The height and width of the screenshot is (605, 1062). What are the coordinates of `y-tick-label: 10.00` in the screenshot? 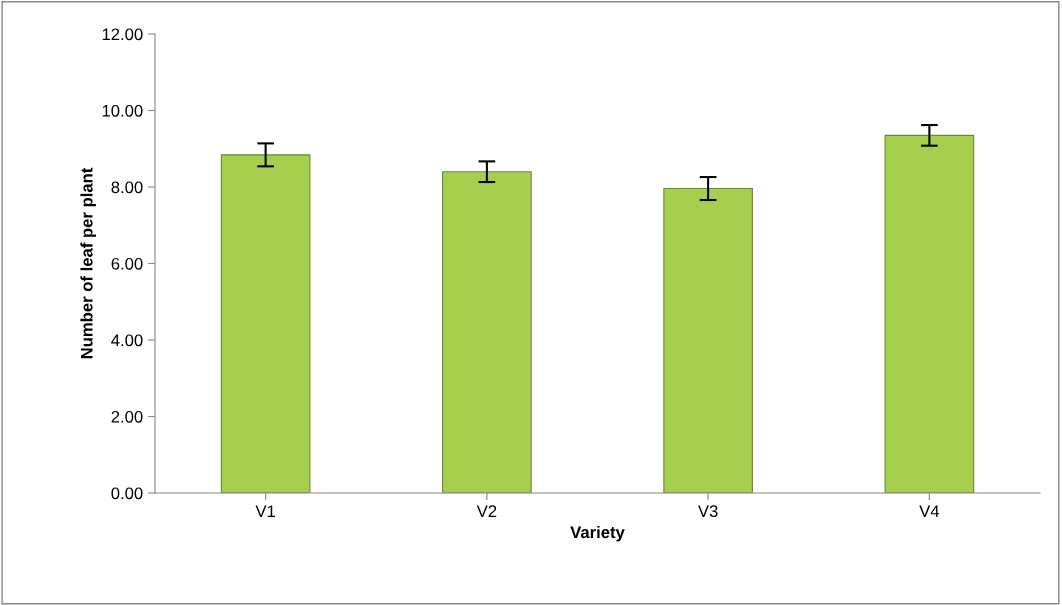 It's located at (122, 110).